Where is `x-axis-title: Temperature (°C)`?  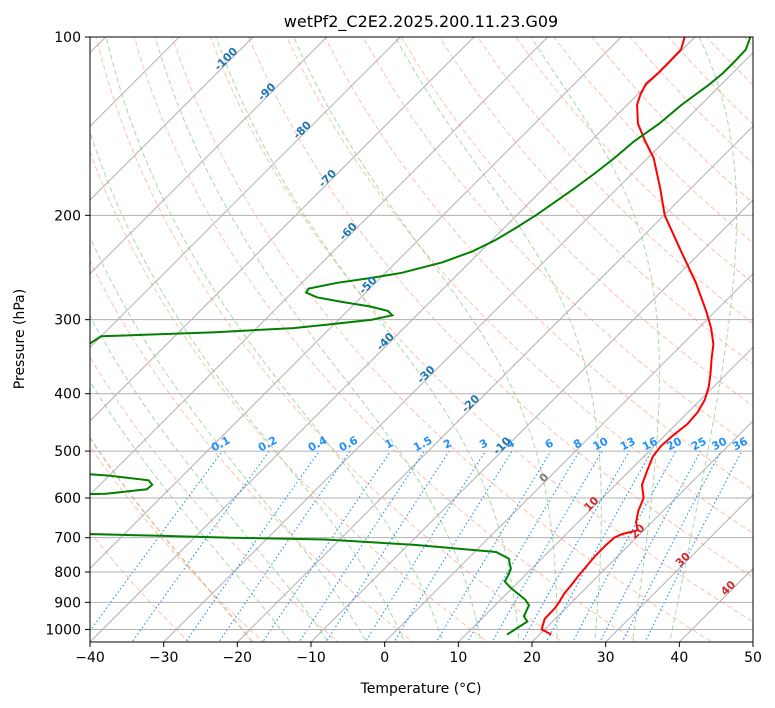 x-axis-title: Temperature (°C) is located at coordinates (421, 689).